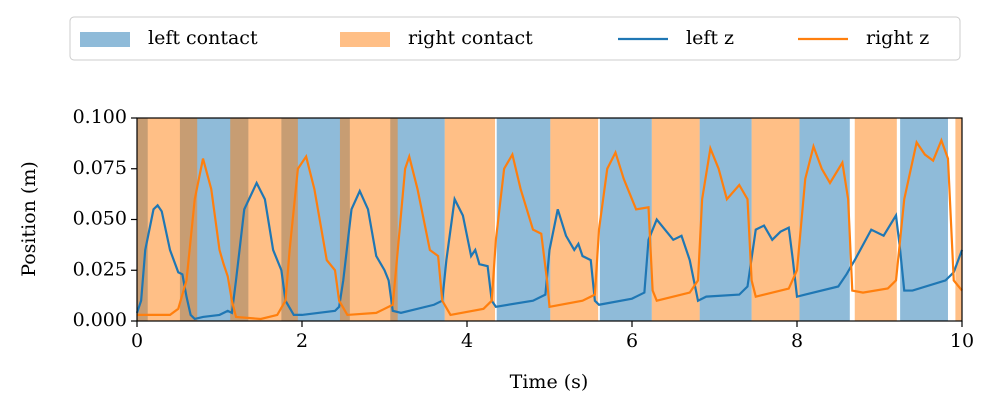 This screenshot has height=414, width=996. I want to click on x-tick-label: 0, so click(137, 341).